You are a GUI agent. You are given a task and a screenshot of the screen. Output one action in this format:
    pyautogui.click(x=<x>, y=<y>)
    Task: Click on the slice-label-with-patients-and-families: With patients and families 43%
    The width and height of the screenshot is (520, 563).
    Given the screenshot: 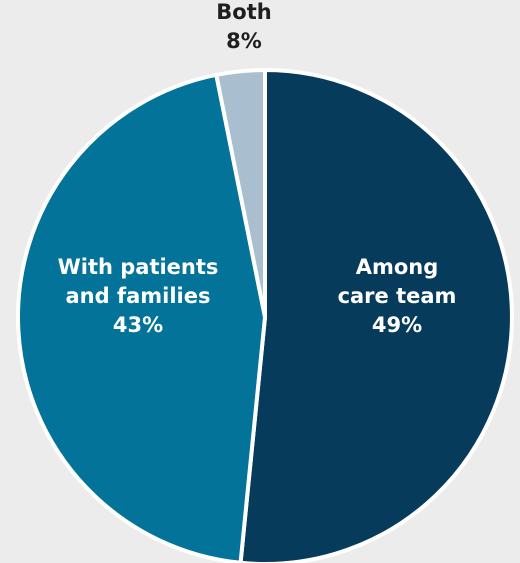 What is the action you would take?
    pyautogui.click(x=138, y=296)
    